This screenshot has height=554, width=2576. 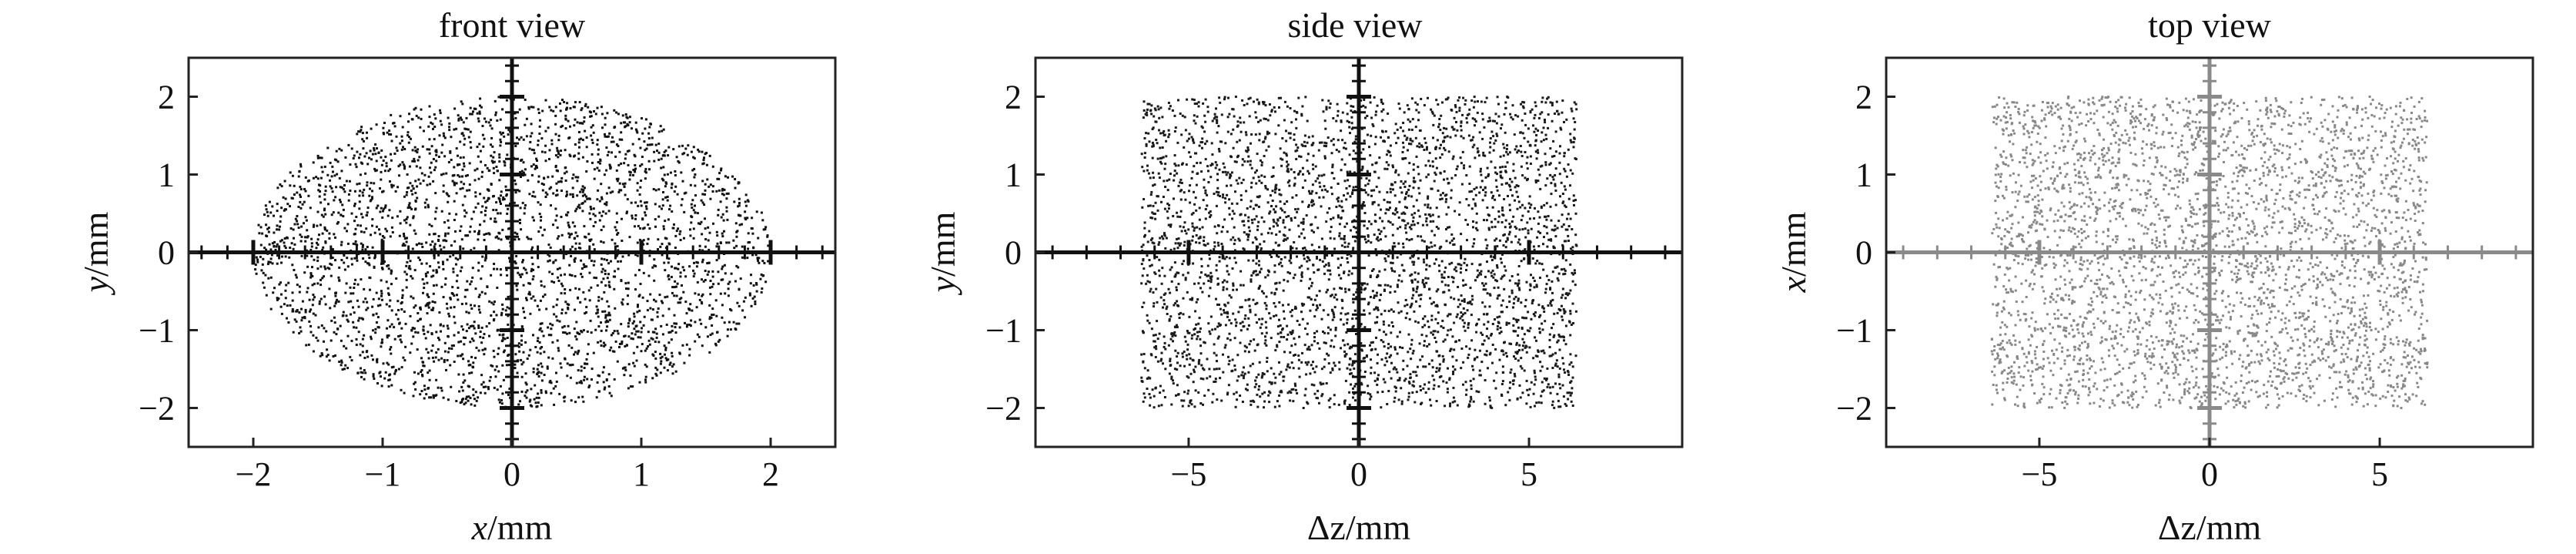 I want to click on y-tick-label: 1, so click(x=167, y=175).